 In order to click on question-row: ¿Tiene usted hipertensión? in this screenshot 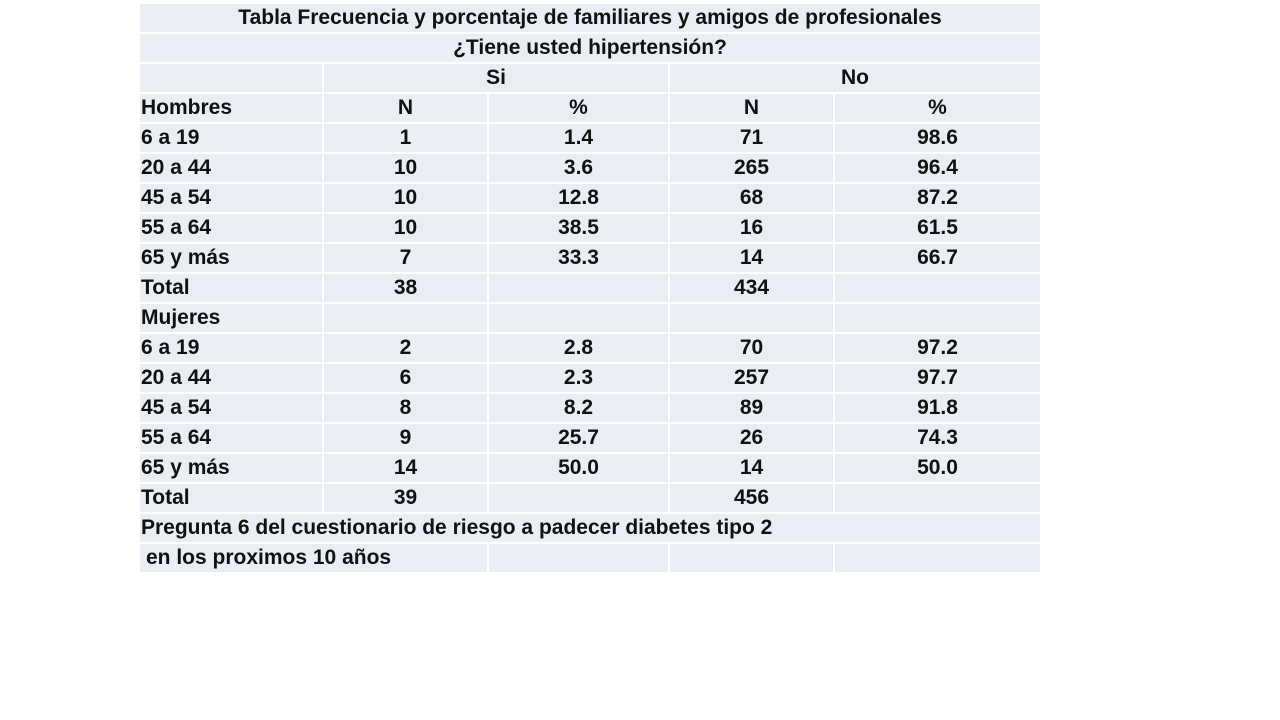, I will do `click(590, 48)`.